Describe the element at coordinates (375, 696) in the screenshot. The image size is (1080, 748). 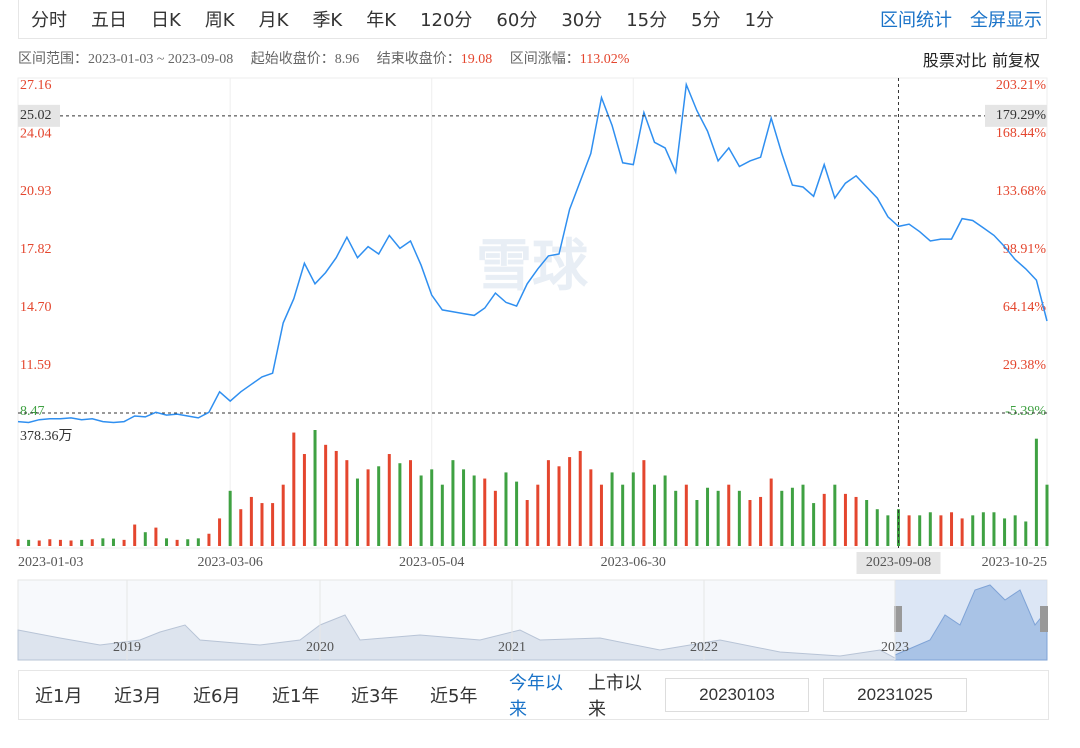
I see `period-button: 近3年` at that location.